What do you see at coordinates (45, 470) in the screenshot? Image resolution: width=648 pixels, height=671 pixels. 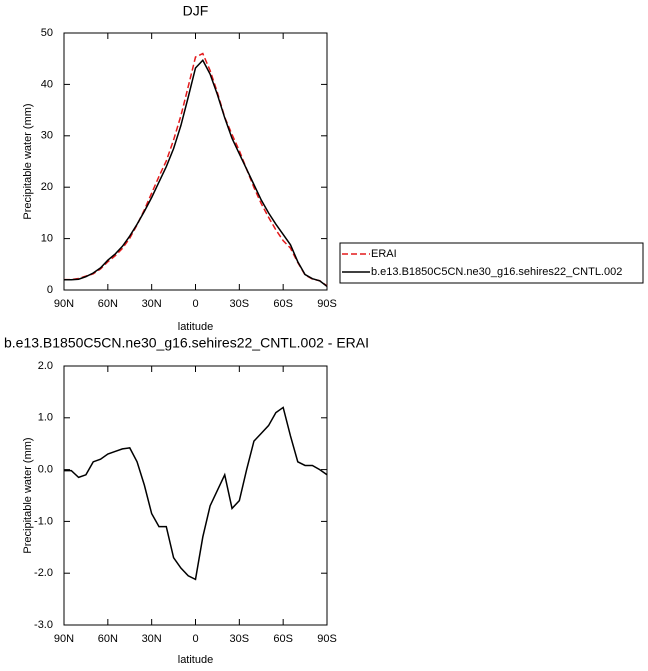 I see `y-tick-label: 0.0` at bounding box center [45, 470].